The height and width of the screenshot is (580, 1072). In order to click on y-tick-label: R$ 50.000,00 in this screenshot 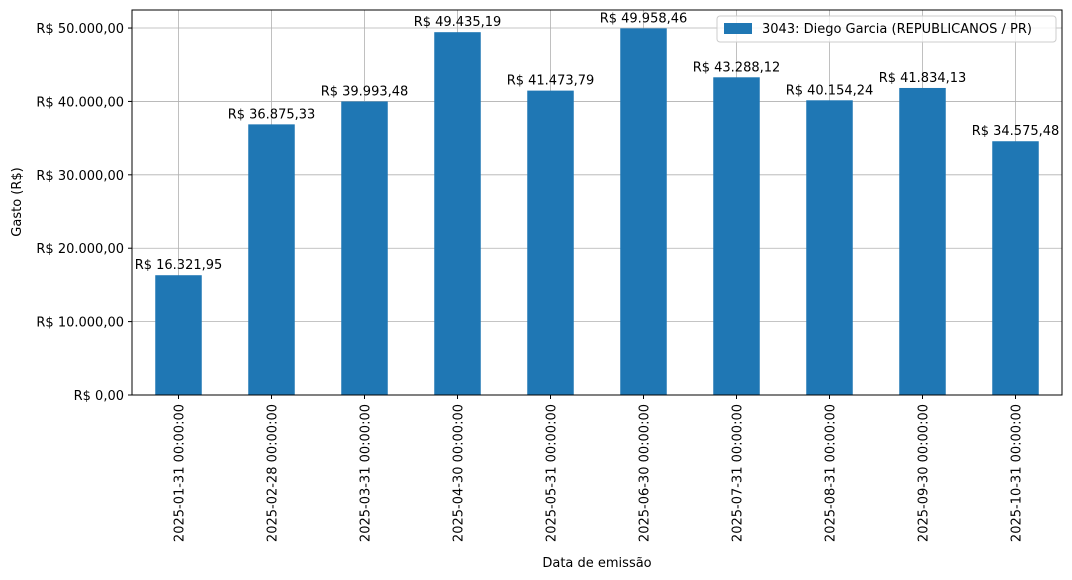, I will do `click(80, 29)`.